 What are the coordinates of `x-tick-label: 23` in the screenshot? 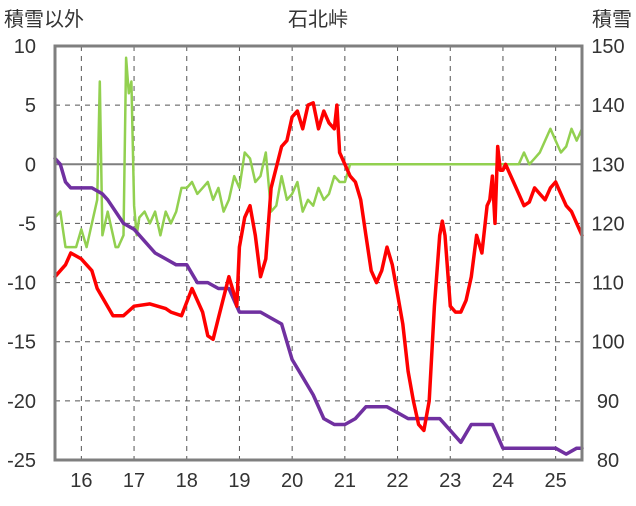 It's located at (450, 481).